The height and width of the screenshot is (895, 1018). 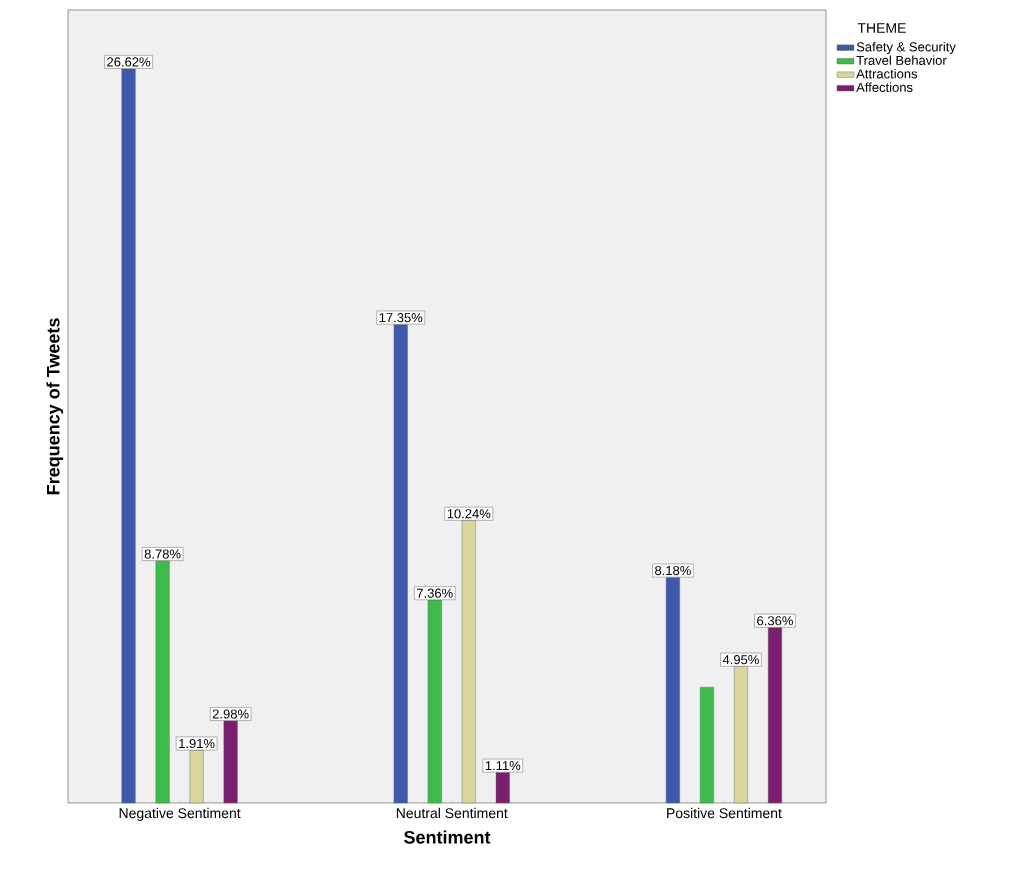 I want to click on data-label: 17.35%, so click(x=401, y=318).